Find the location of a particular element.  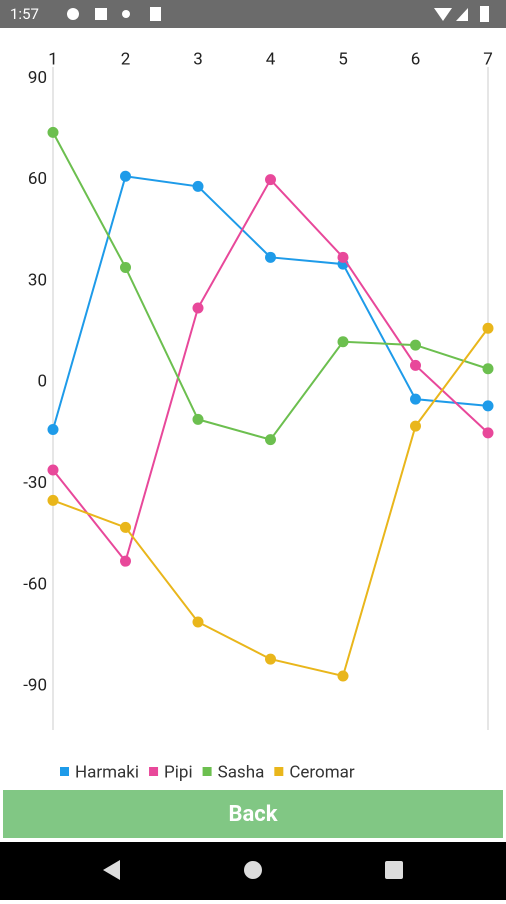

legend-label: Sasha is located at coordinates (241, 772).